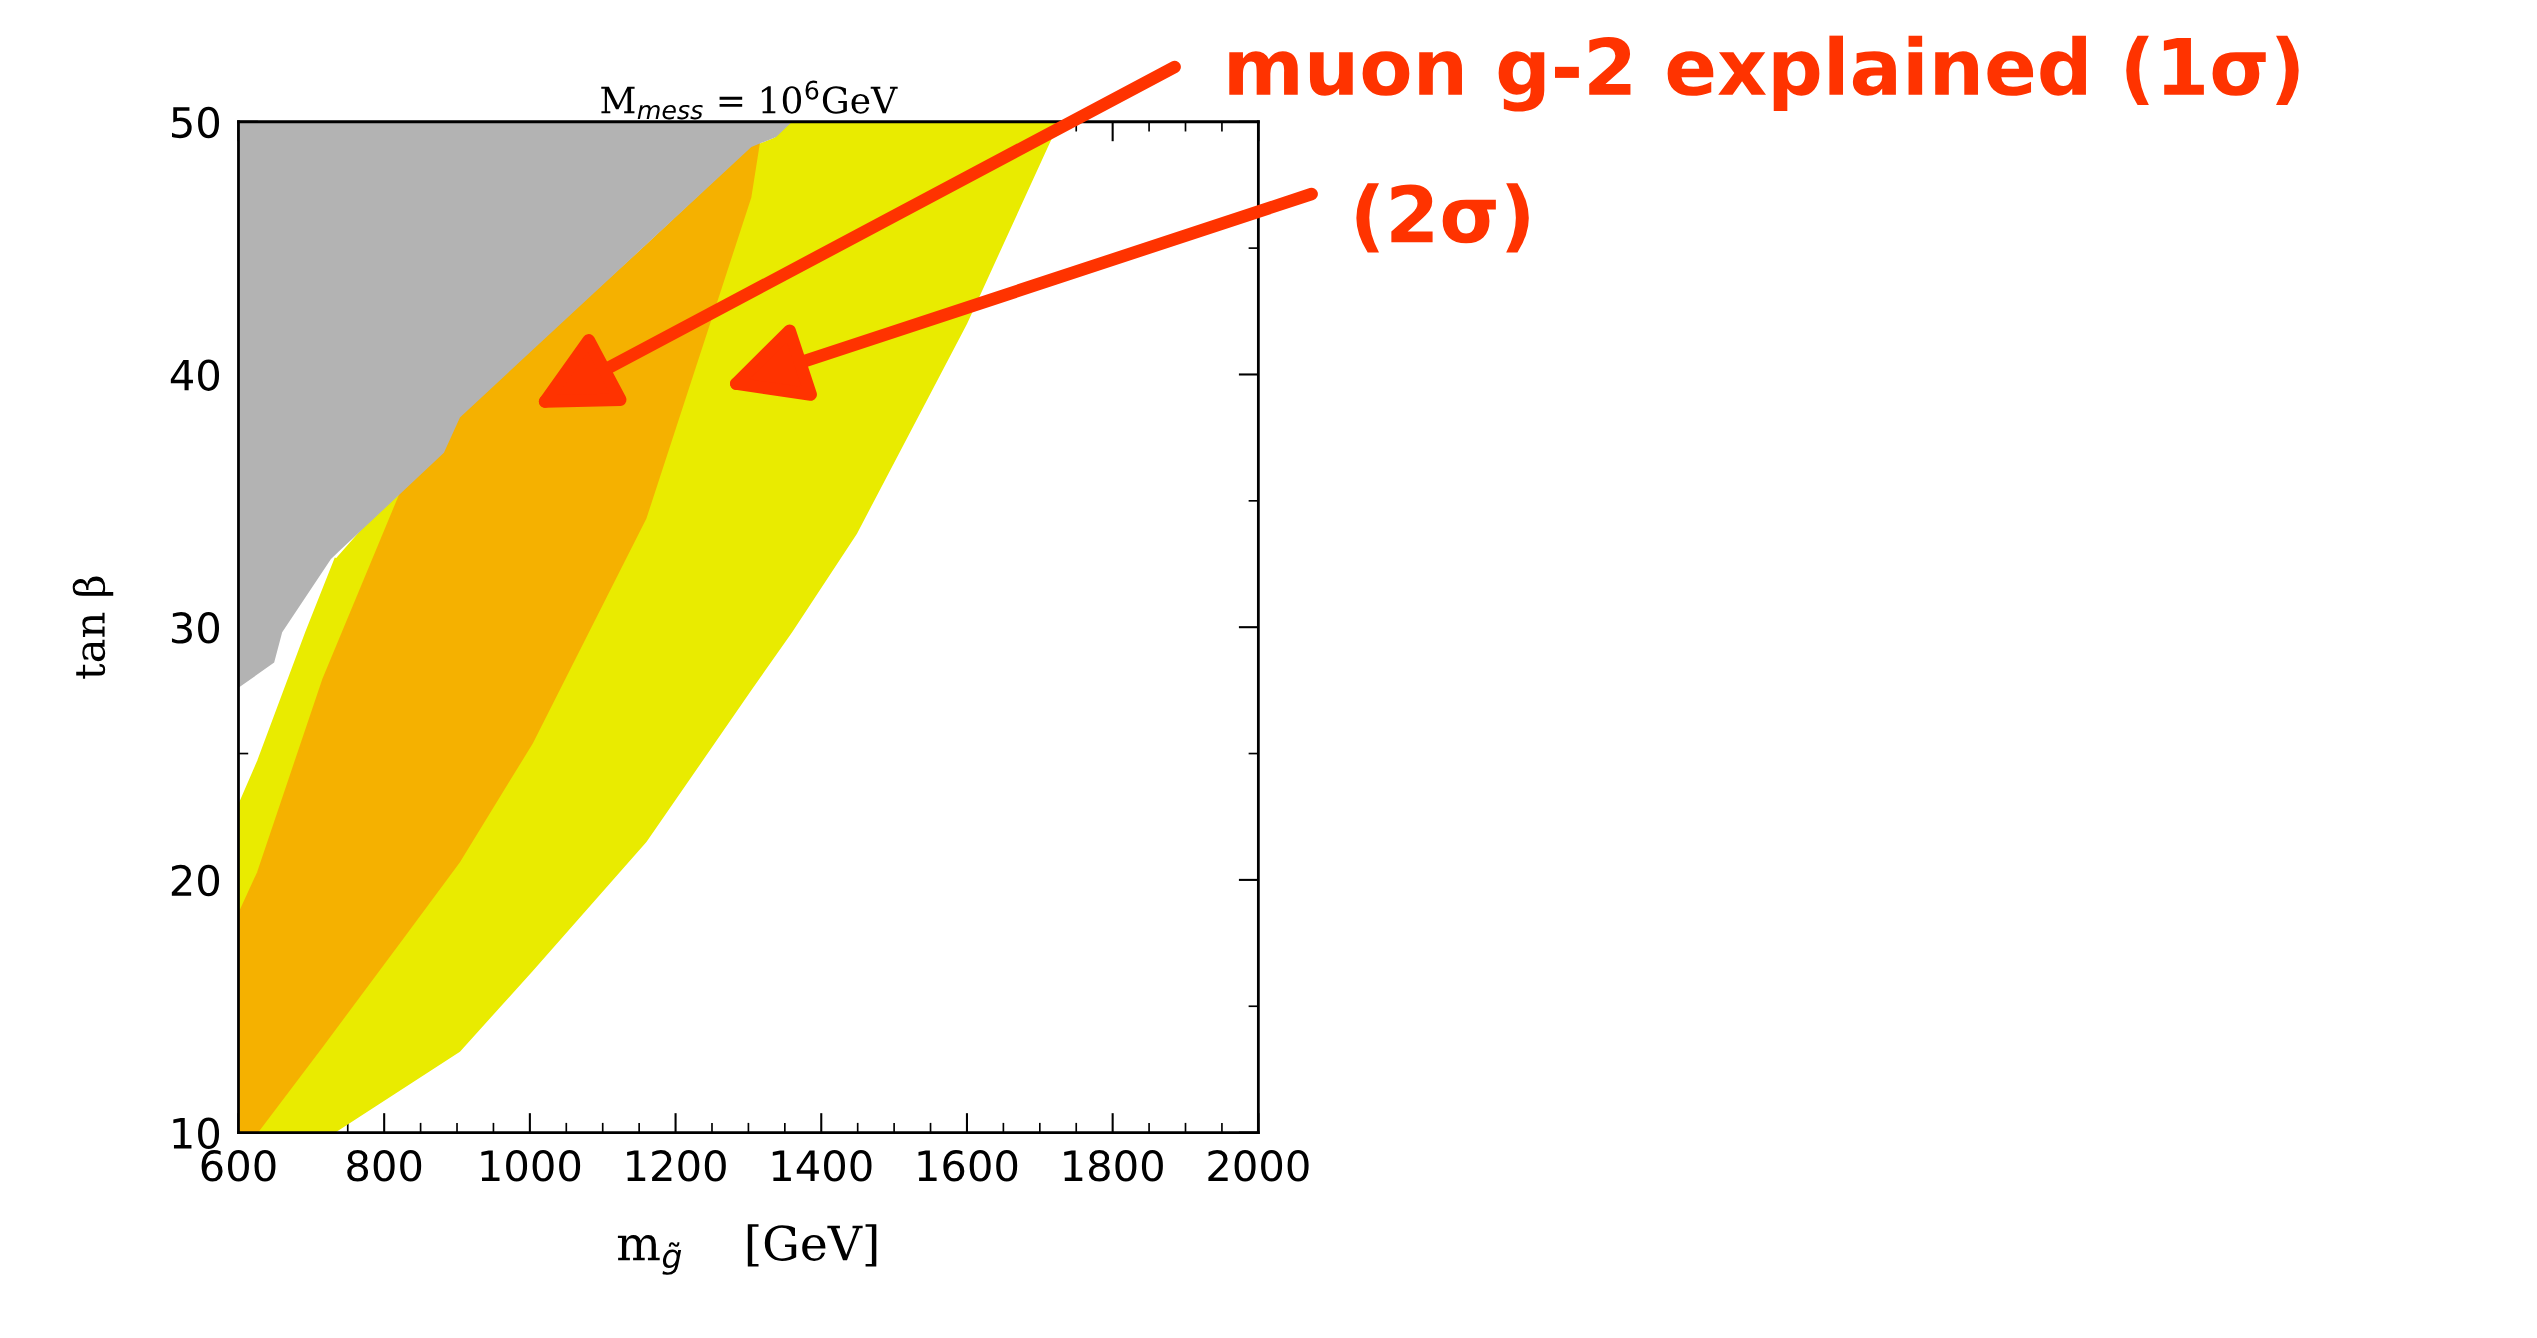  Describe the element at coordinates (93, 627) in the screenshot. I see `y-axis-title: tan β` at that location.